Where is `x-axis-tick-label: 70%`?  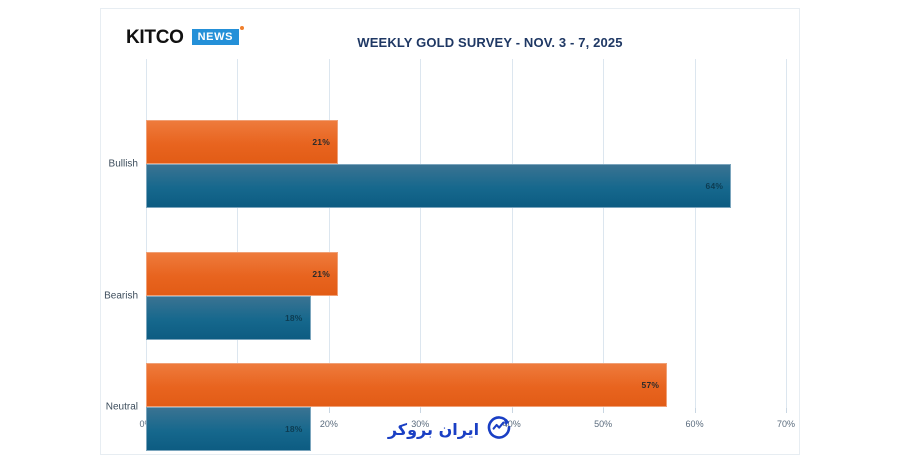 x-axis-tick-label: 70% is located at coordinates (786, 424).